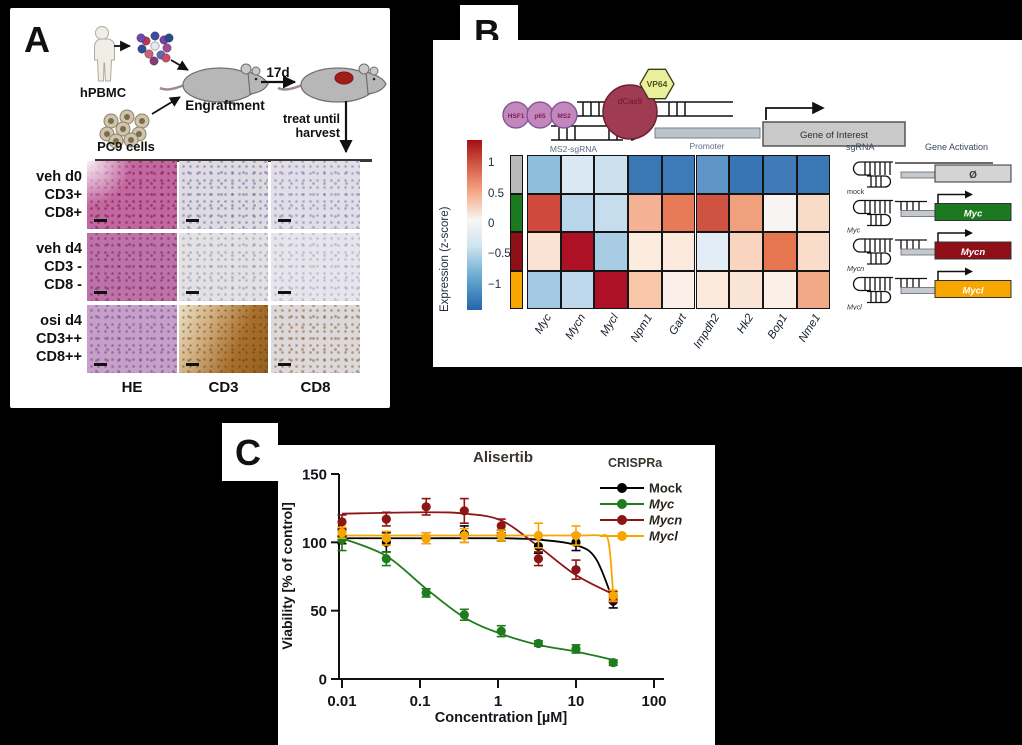 Image resolution: width=1022 pixels, height=745 pixels. What do you see at coordinates (498, 701) in the screenshot?
I see `x-tick-label: 1` at bounding box center [498, 701].